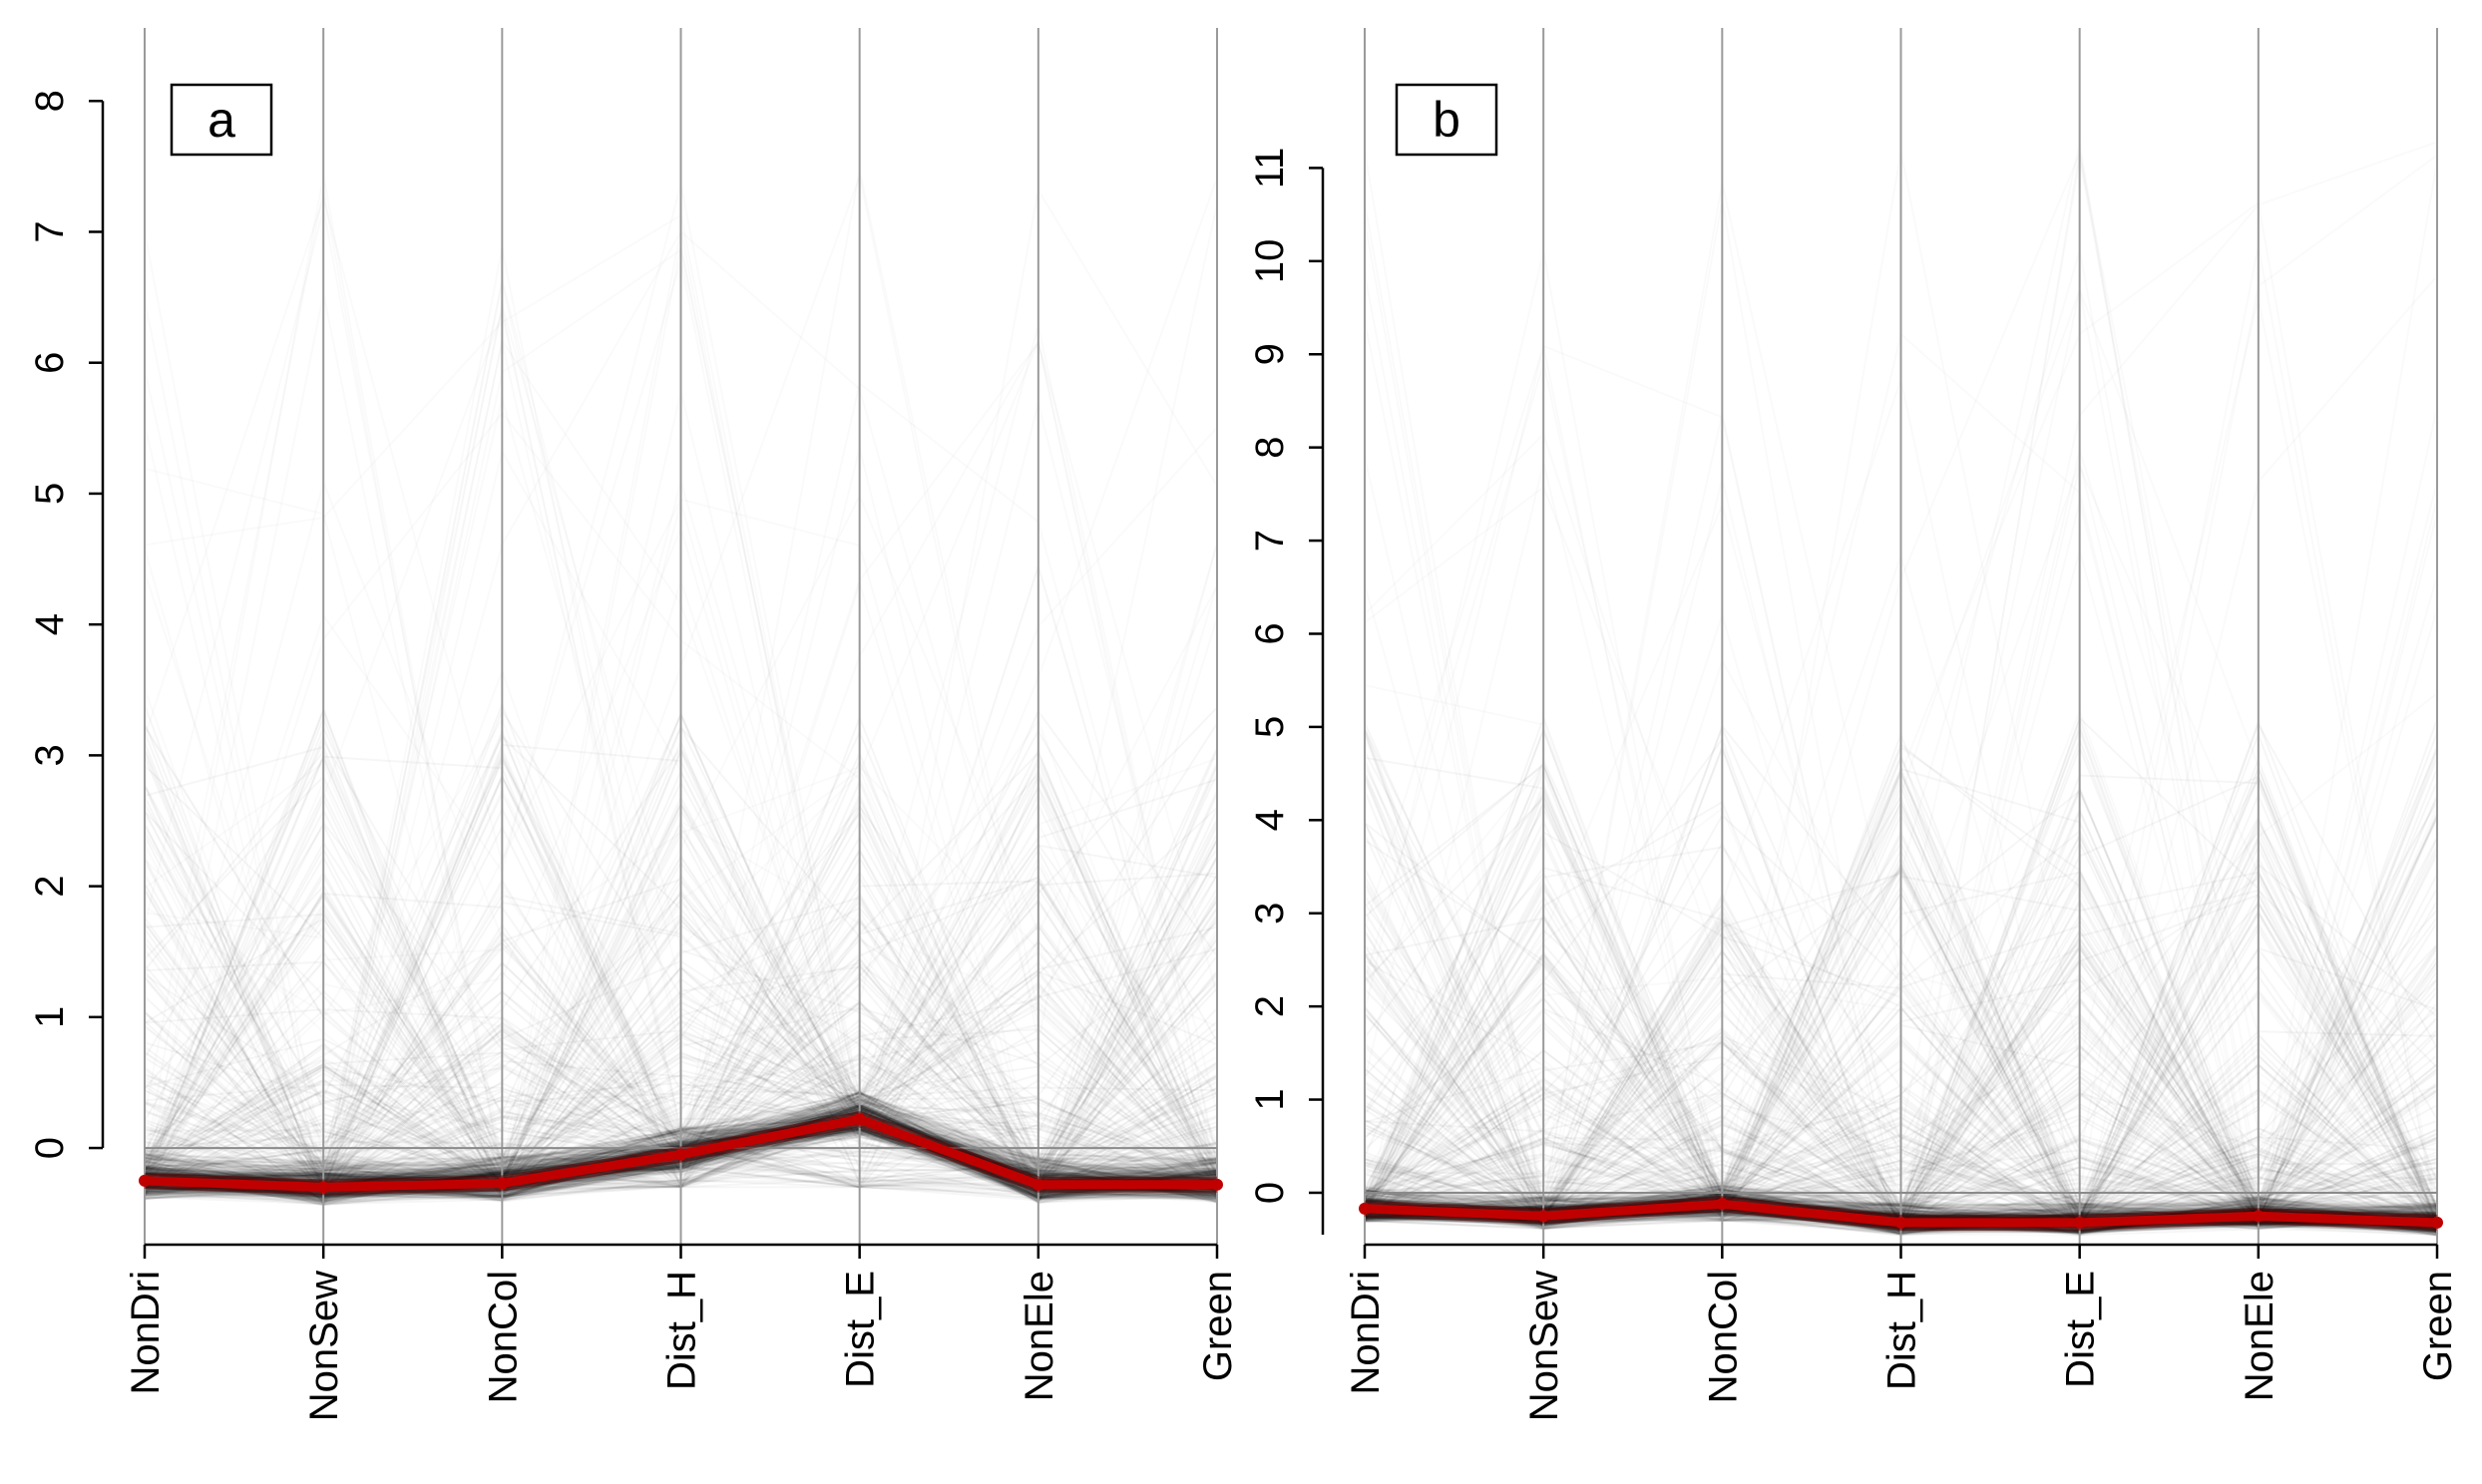 This screenshot has width=2482, height=1484. What do you see at coordinates (1270, 168) in the screenshot?
I see `y-tick-label: 11` at bounding box center [1270, 168].